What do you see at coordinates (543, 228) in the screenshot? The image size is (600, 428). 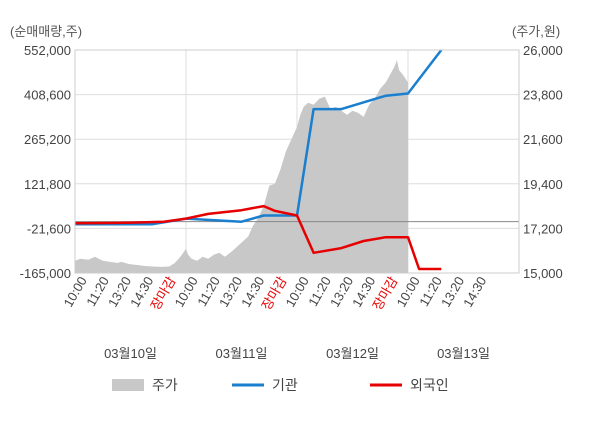 I see `right-tick-label: 17,200` at bounding box center [543, 228].